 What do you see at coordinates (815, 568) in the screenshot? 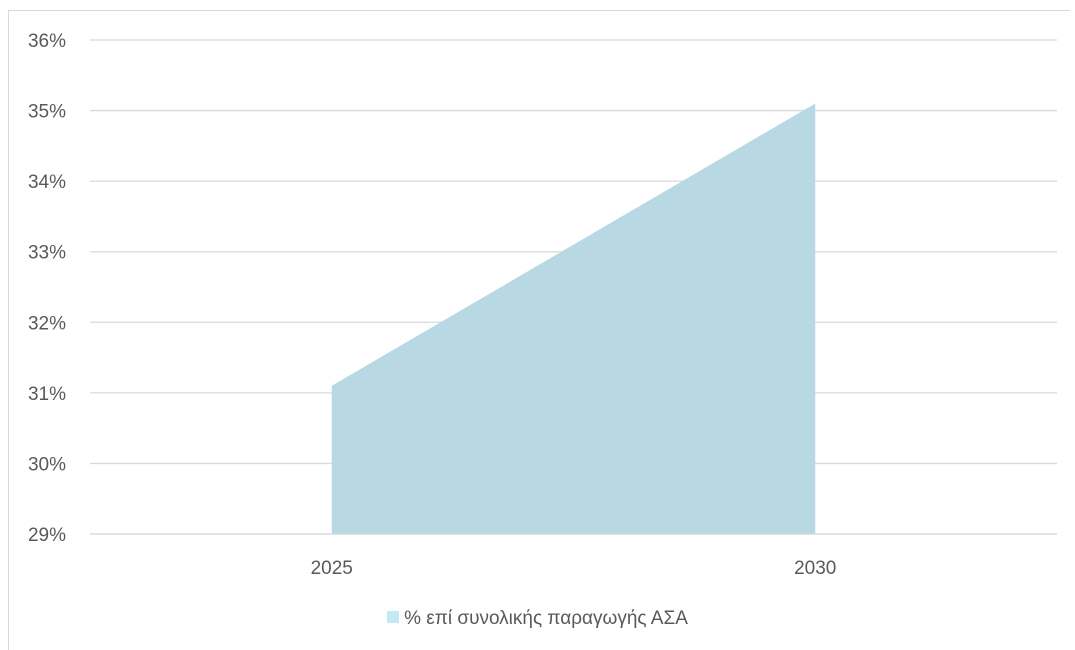
I see `x-tick-label: 2030` at bounding box center [815, 568].